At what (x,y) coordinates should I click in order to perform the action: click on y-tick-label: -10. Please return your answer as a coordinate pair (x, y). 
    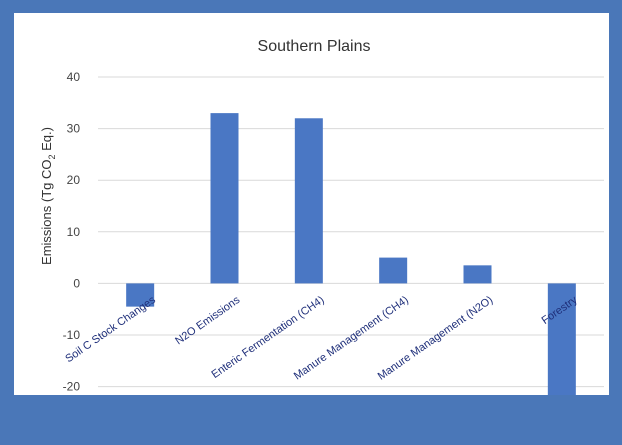
    Looking at the image, I should click on (72, 335).